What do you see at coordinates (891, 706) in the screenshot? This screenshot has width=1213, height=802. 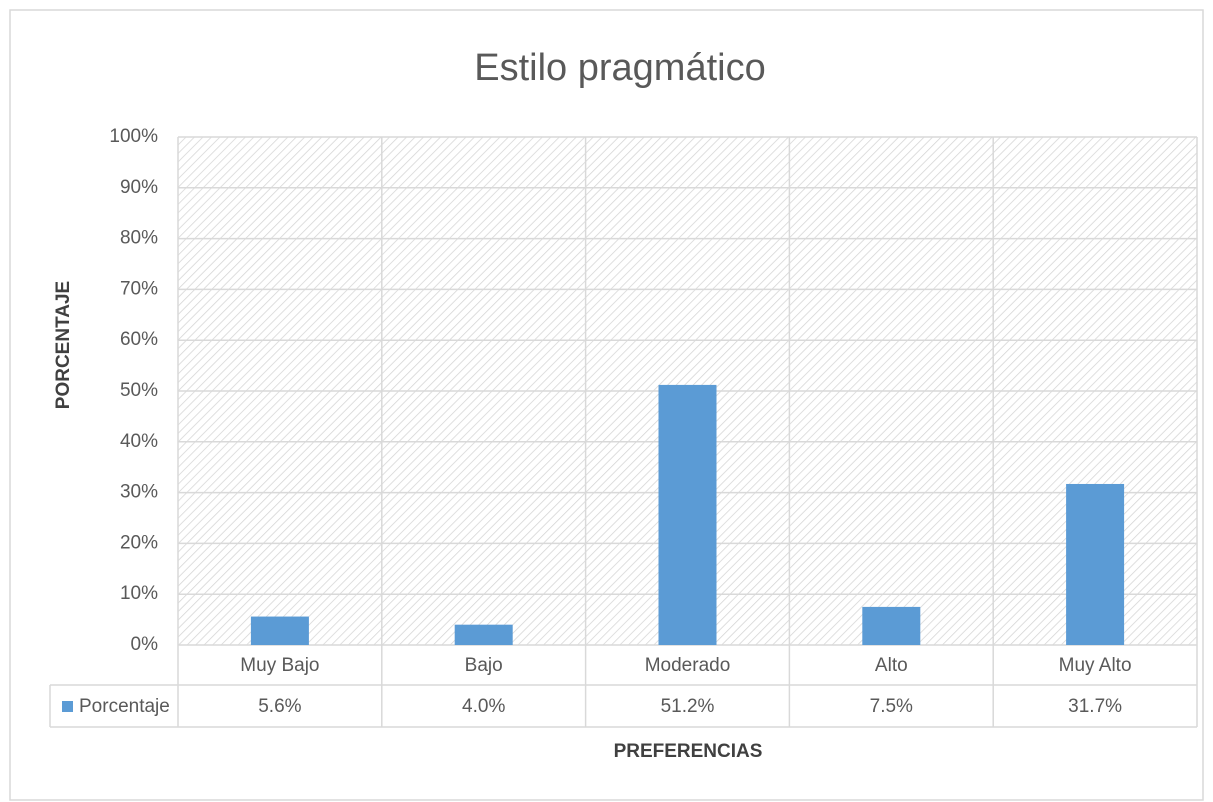 I see `table-value: 7.5%` at bounding box center [891, 706].